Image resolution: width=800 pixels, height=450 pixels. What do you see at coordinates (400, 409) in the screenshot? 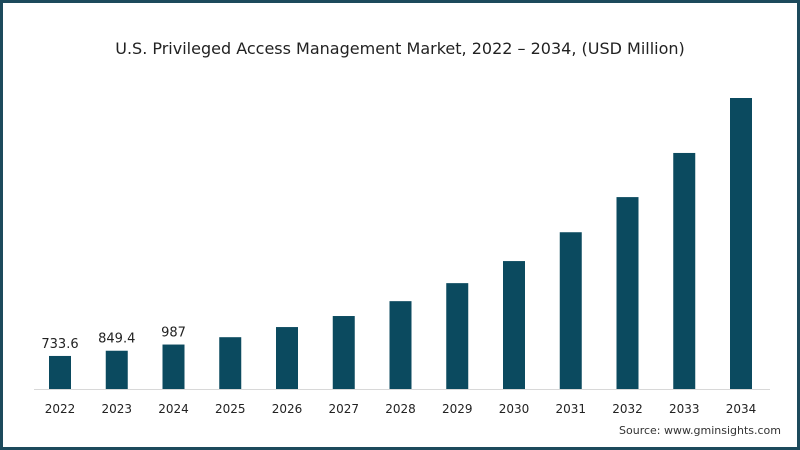
I see `x-tick-label: 2028` at bounding box center [400, 409].